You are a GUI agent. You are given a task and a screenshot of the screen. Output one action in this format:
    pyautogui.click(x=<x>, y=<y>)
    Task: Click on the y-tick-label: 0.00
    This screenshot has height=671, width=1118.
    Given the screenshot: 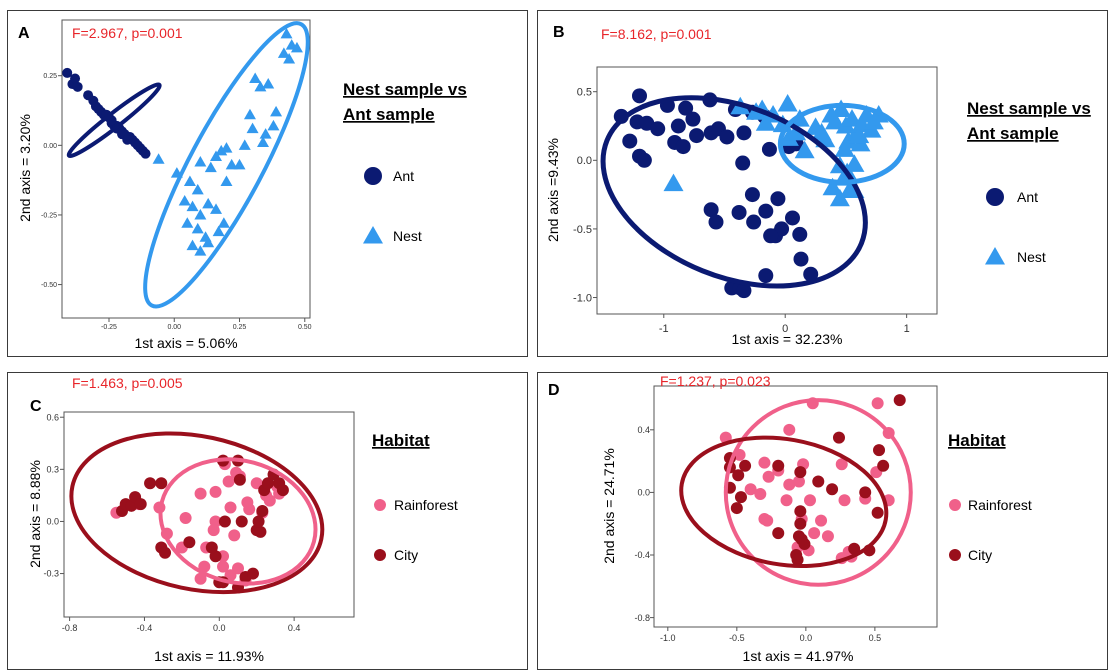 What is the action you would take?
    pyautogui.click(x=50, y=146)
    